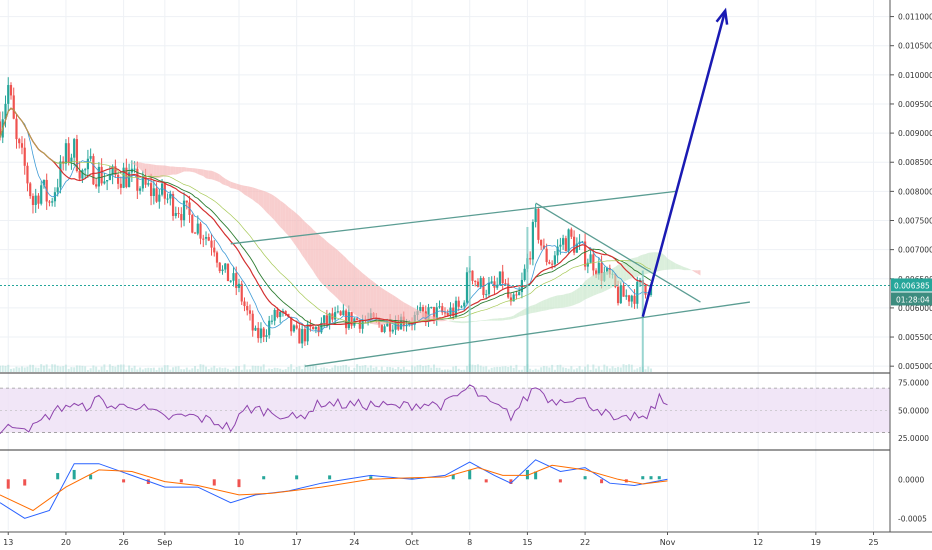  Describe the element at coordinates (334, 489) in the screenshot. I see `macd-panel` at that location.